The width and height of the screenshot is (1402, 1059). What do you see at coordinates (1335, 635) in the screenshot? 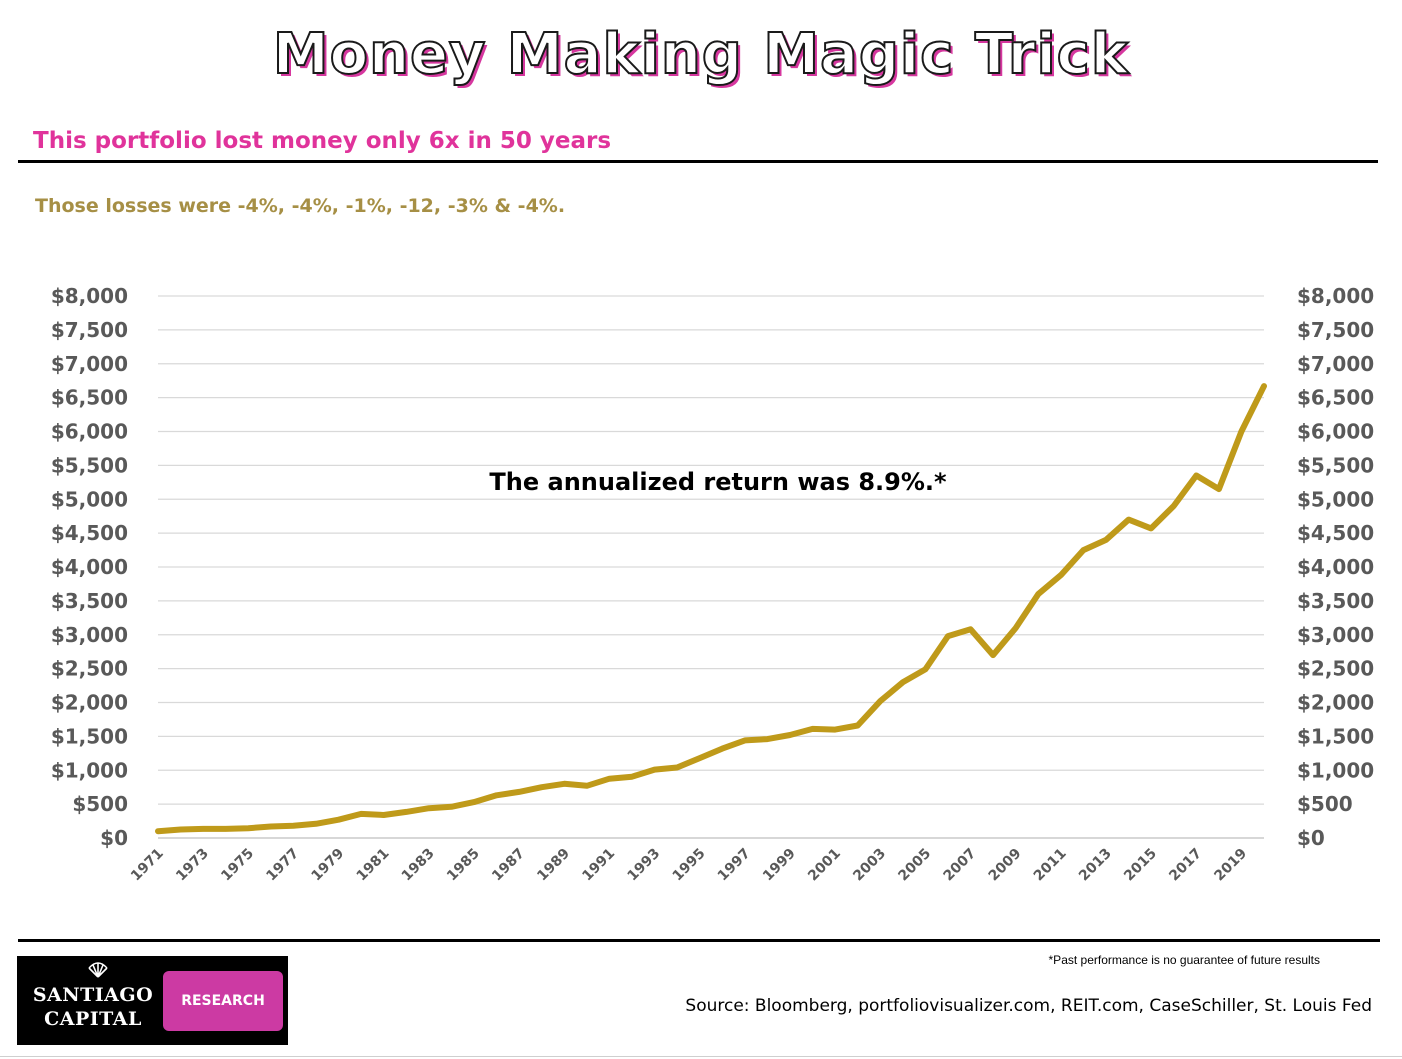
I see `y-tick-label-right: $3,000` at bounding box center [1335, 635].